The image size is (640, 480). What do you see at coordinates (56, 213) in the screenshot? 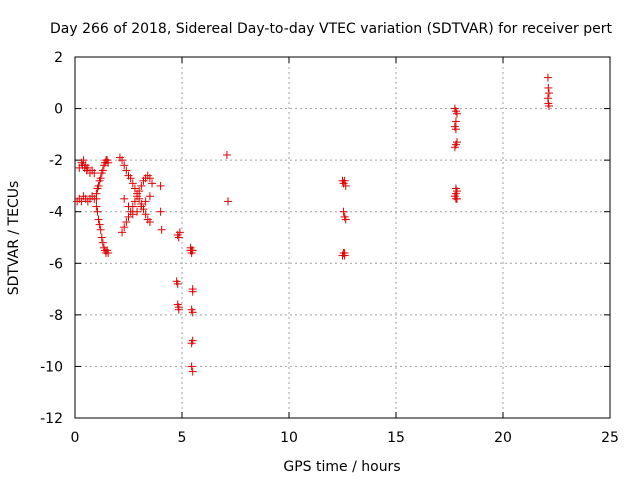
I see `y-tick-label: -4` at bounding box center [56, 213].